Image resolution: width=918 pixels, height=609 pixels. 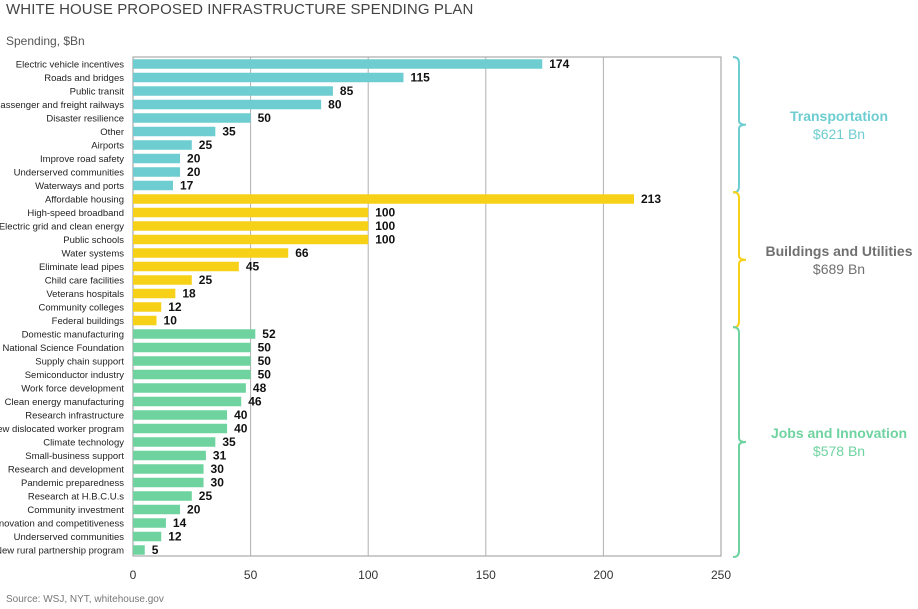 I want to click on value-label: 30, so click(x=218, y=469).